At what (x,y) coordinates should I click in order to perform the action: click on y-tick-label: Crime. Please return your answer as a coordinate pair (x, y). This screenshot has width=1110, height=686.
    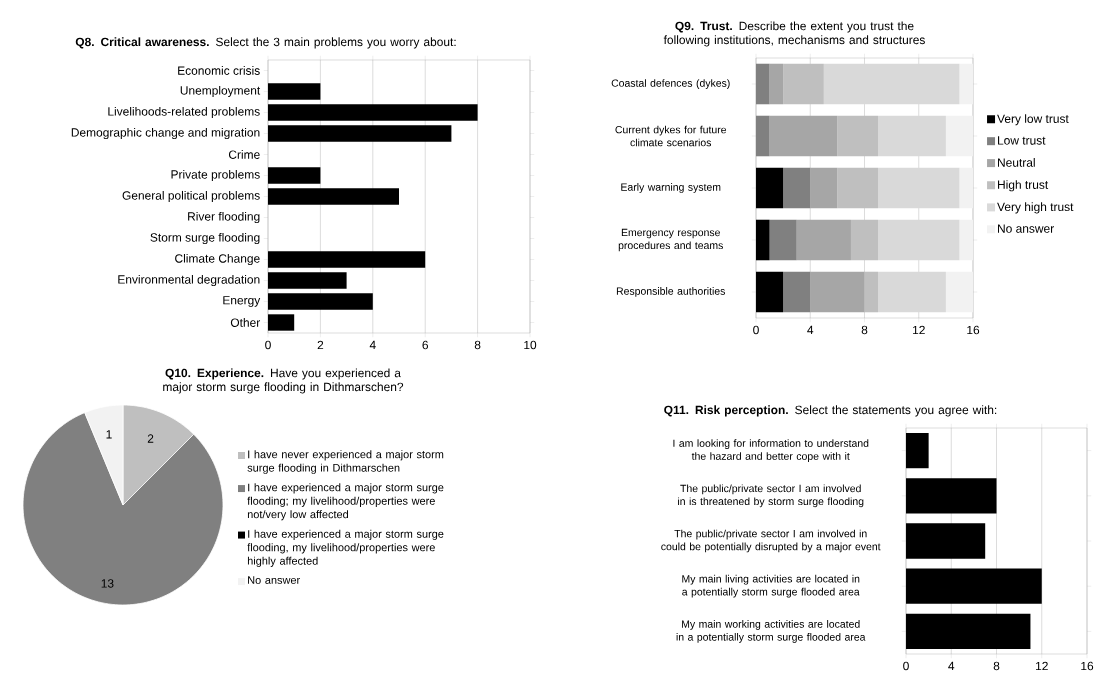
    Looking at the image, I should click on (244, 154).